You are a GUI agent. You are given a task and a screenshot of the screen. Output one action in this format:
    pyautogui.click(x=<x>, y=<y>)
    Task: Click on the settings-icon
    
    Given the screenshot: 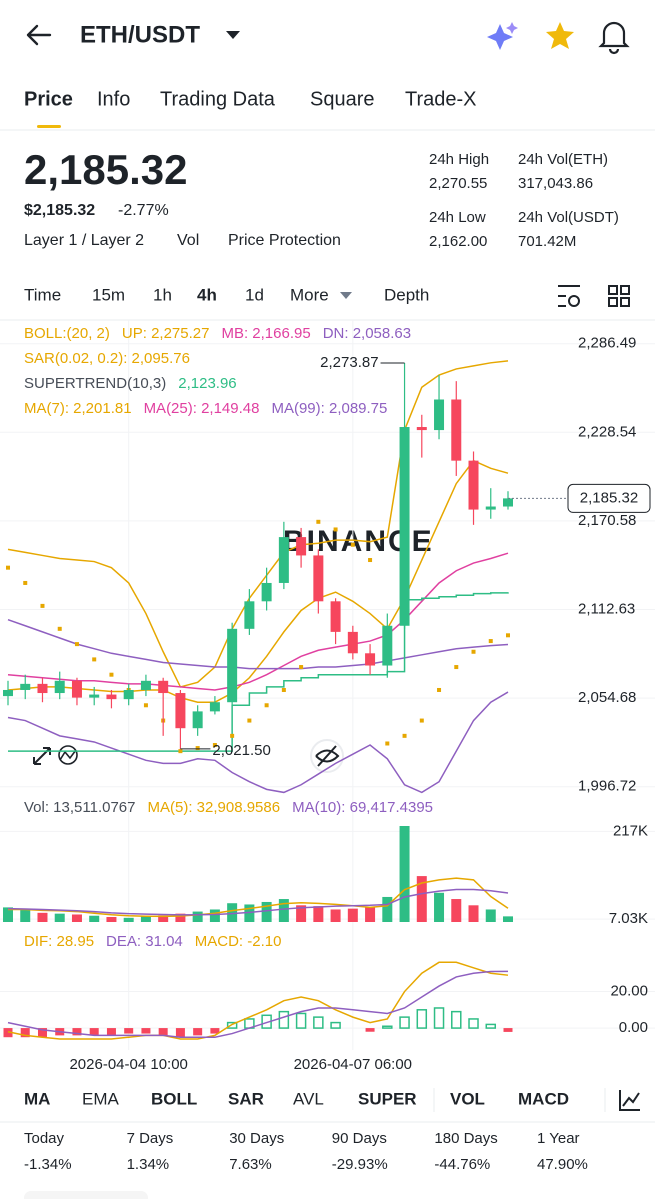 What is the action you would take?
    pyautogui.click(x=569, y=296)
    